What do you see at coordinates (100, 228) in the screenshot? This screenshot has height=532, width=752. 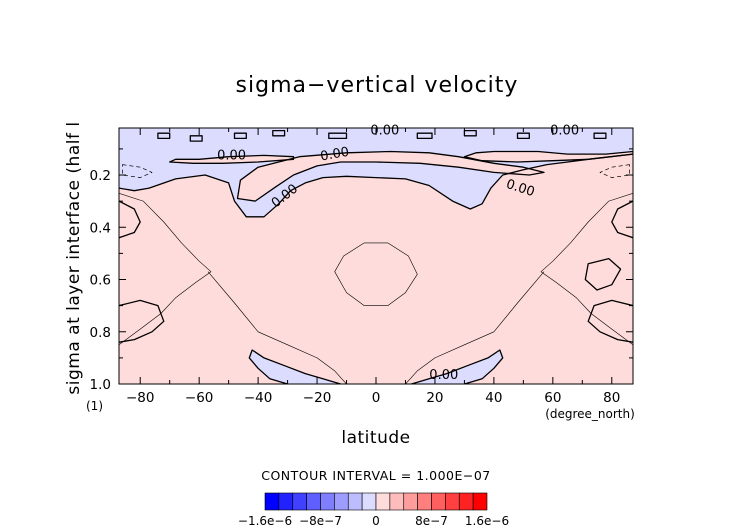 I see `y-tick-label: 0.4` at bounding box center [100, 228].